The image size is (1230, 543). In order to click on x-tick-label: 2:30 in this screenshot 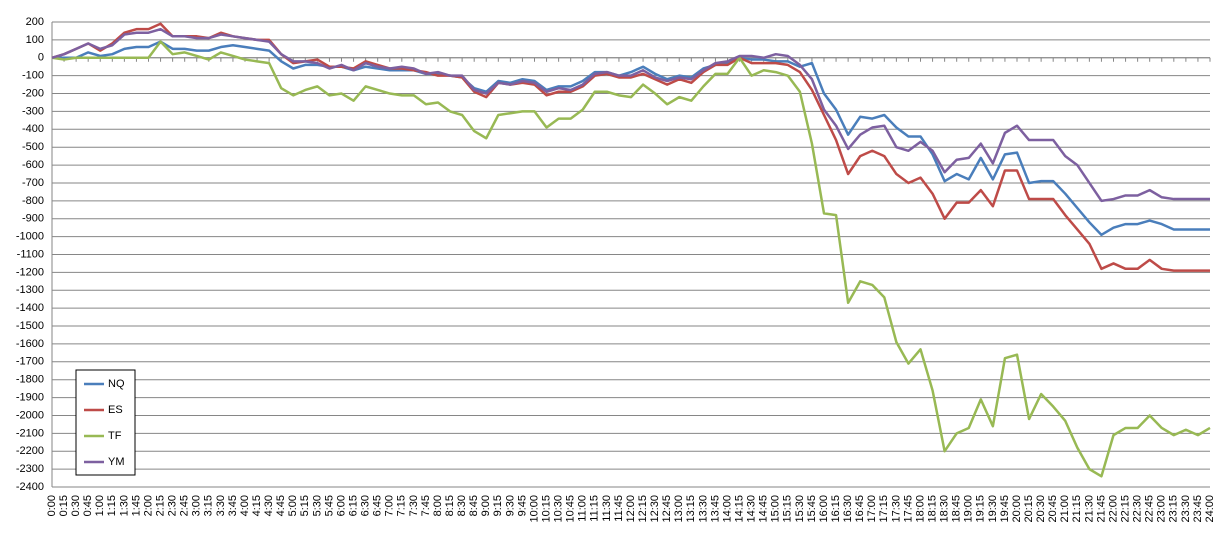, I will do `click(173, 505)`.